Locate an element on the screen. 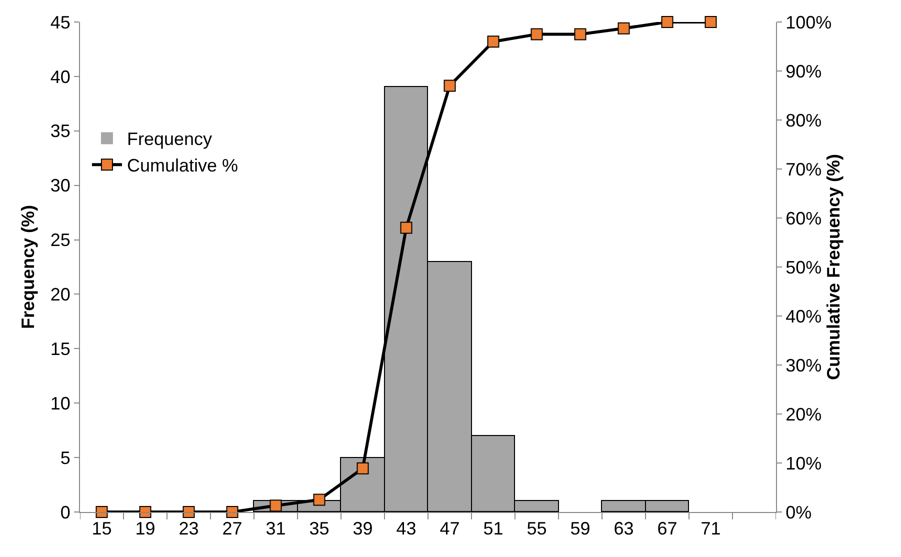 This screenshot has width=901, height=557. x-tick-label: 31 is located at coordinates (276, 528).